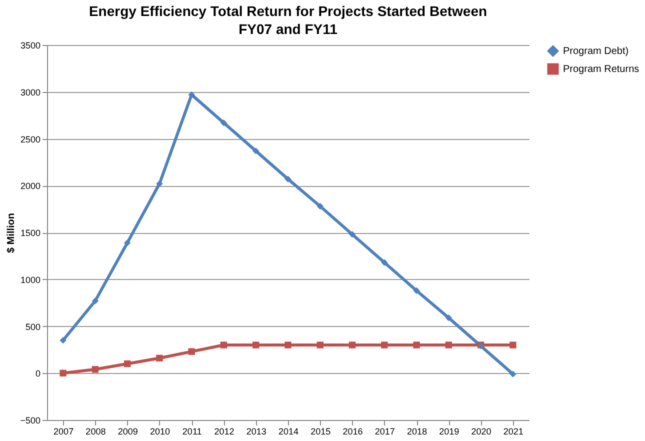 This screenshot has height=441, width=645. What do you see at coordinates (449, 431) in the screenshot?
I see `x-tick-label: 2019` at bounding box center [449, 431].